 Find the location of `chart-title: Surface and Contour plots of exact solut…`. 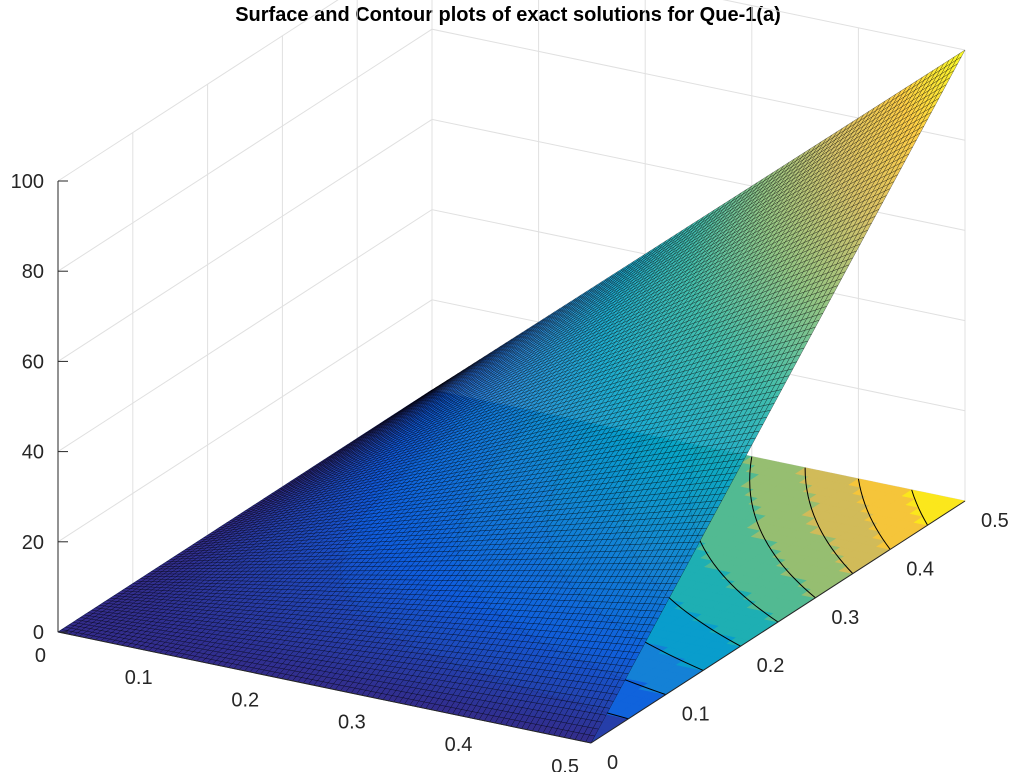

chart-title: Surface and Contour plots of exact solut… is located at coordinates (508, 15).